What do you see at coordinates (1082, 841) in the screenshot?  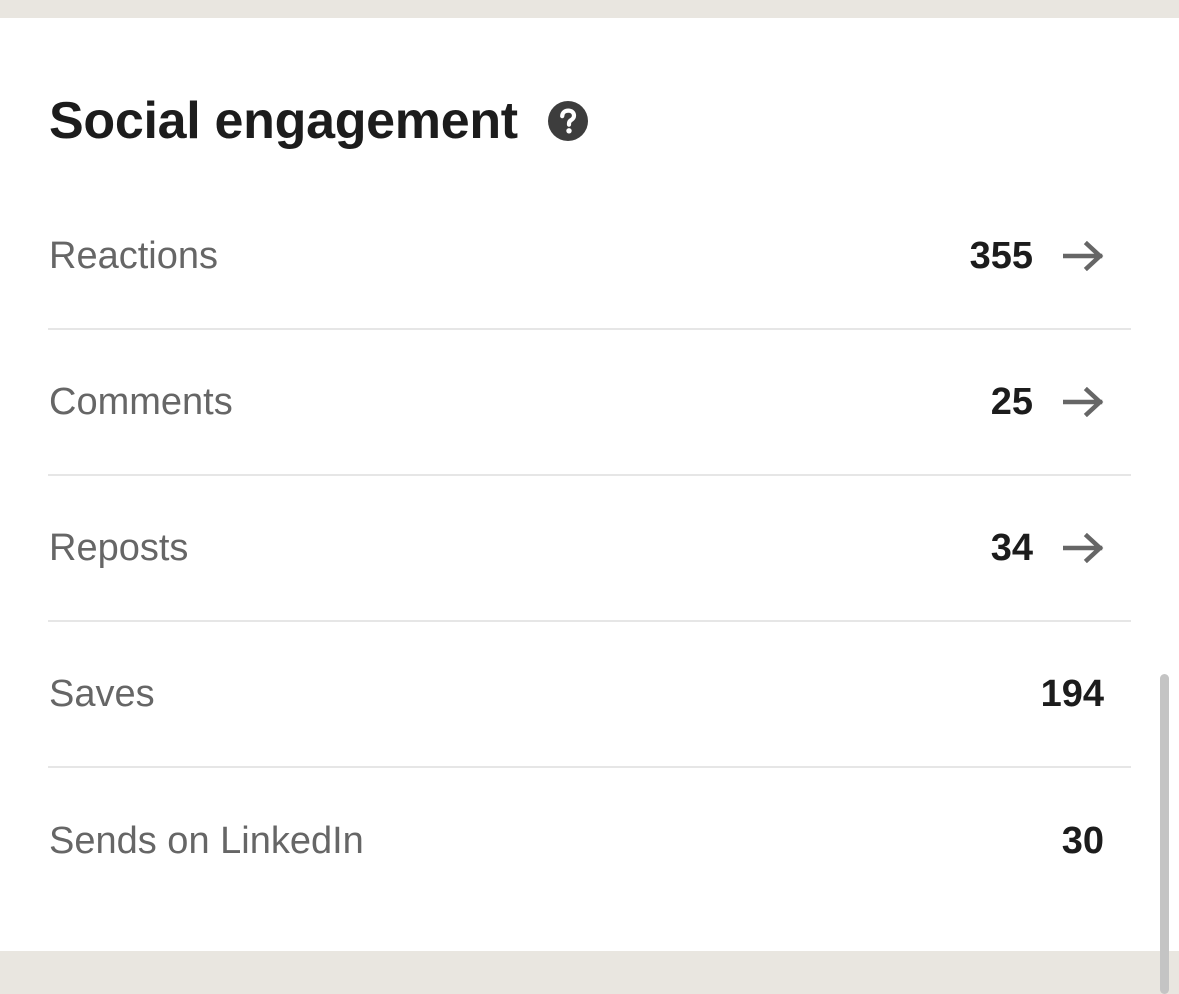 I see `metric-value: 30` at bounding box center [1082, 841].